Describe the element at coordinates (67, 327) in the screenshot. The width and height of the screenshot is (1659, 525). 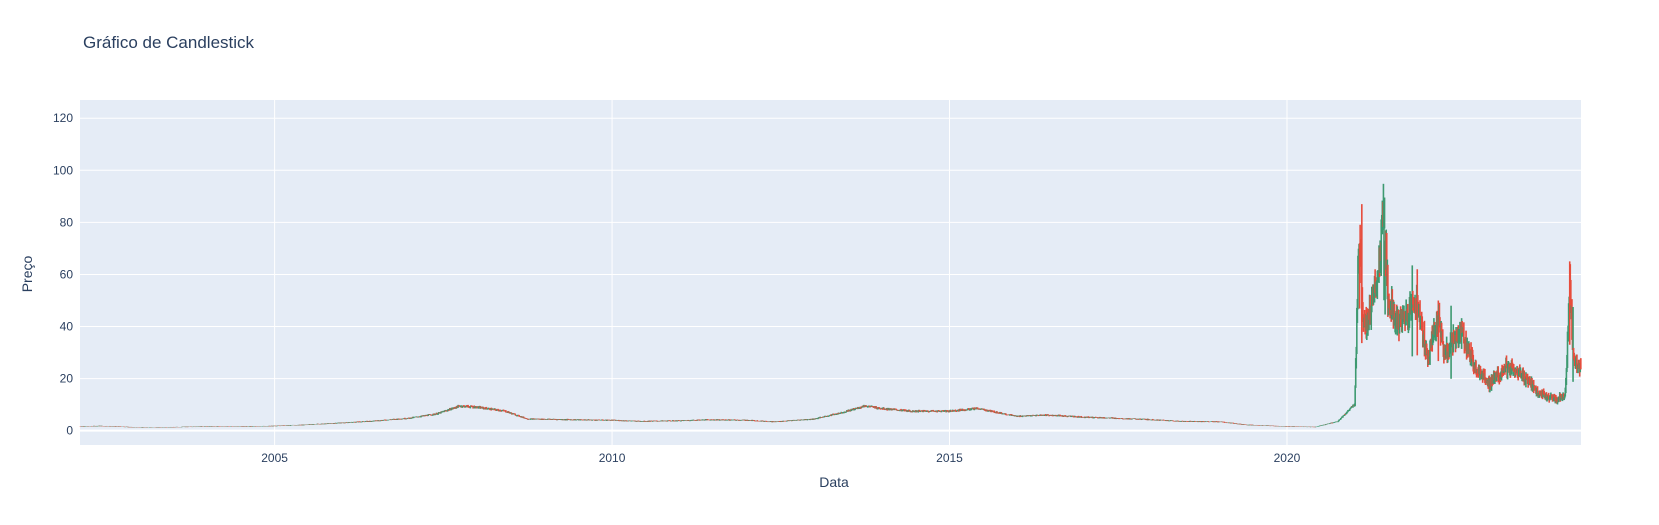
I see `y-tick-label: 40` at that location.